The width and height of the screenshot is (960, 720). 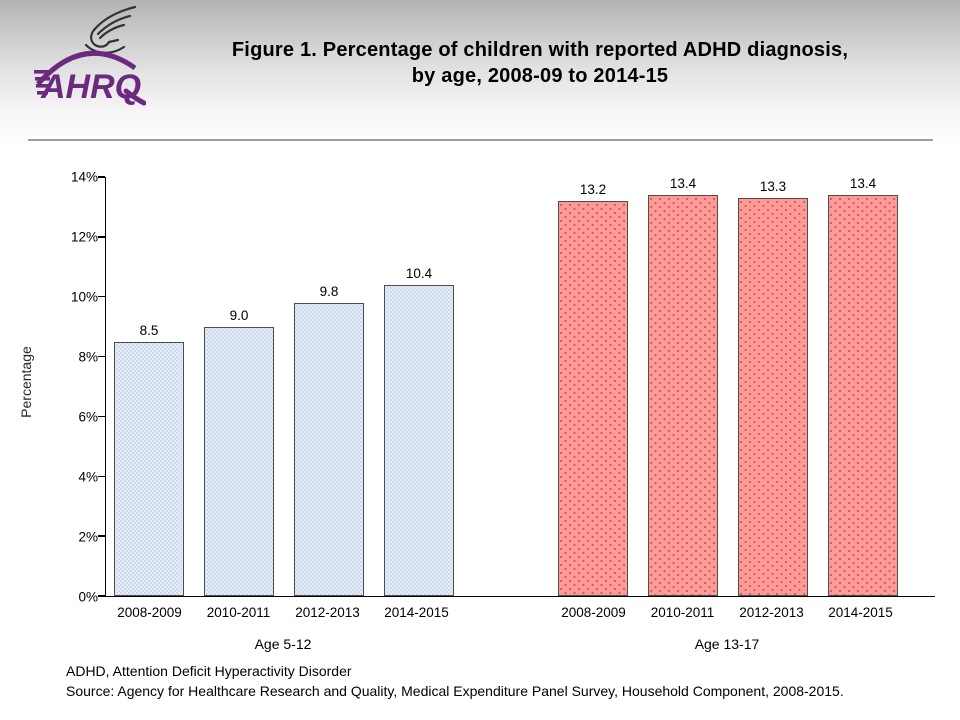 I want to click on title-line-2: by age, 2008-09 to 2014-15, so click(x=540, y=76).